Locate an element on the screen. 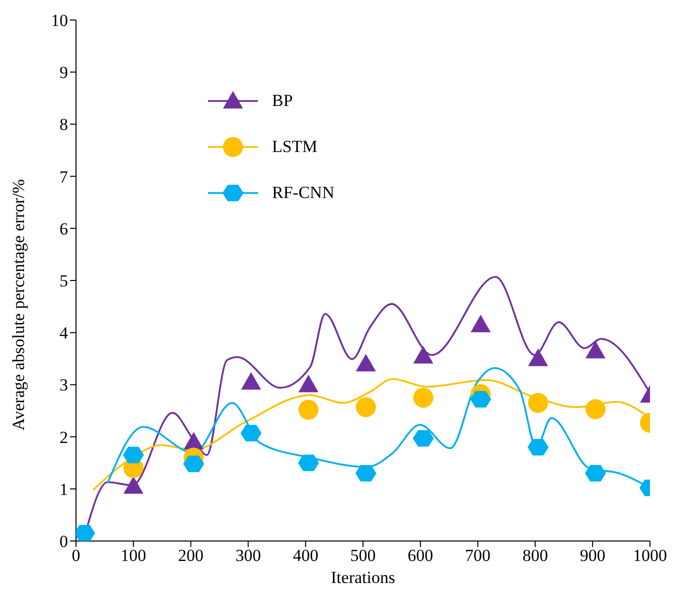 This screenshot has width=676, height=598. x-tick-label: 800 is located at coordinates (535, 556).